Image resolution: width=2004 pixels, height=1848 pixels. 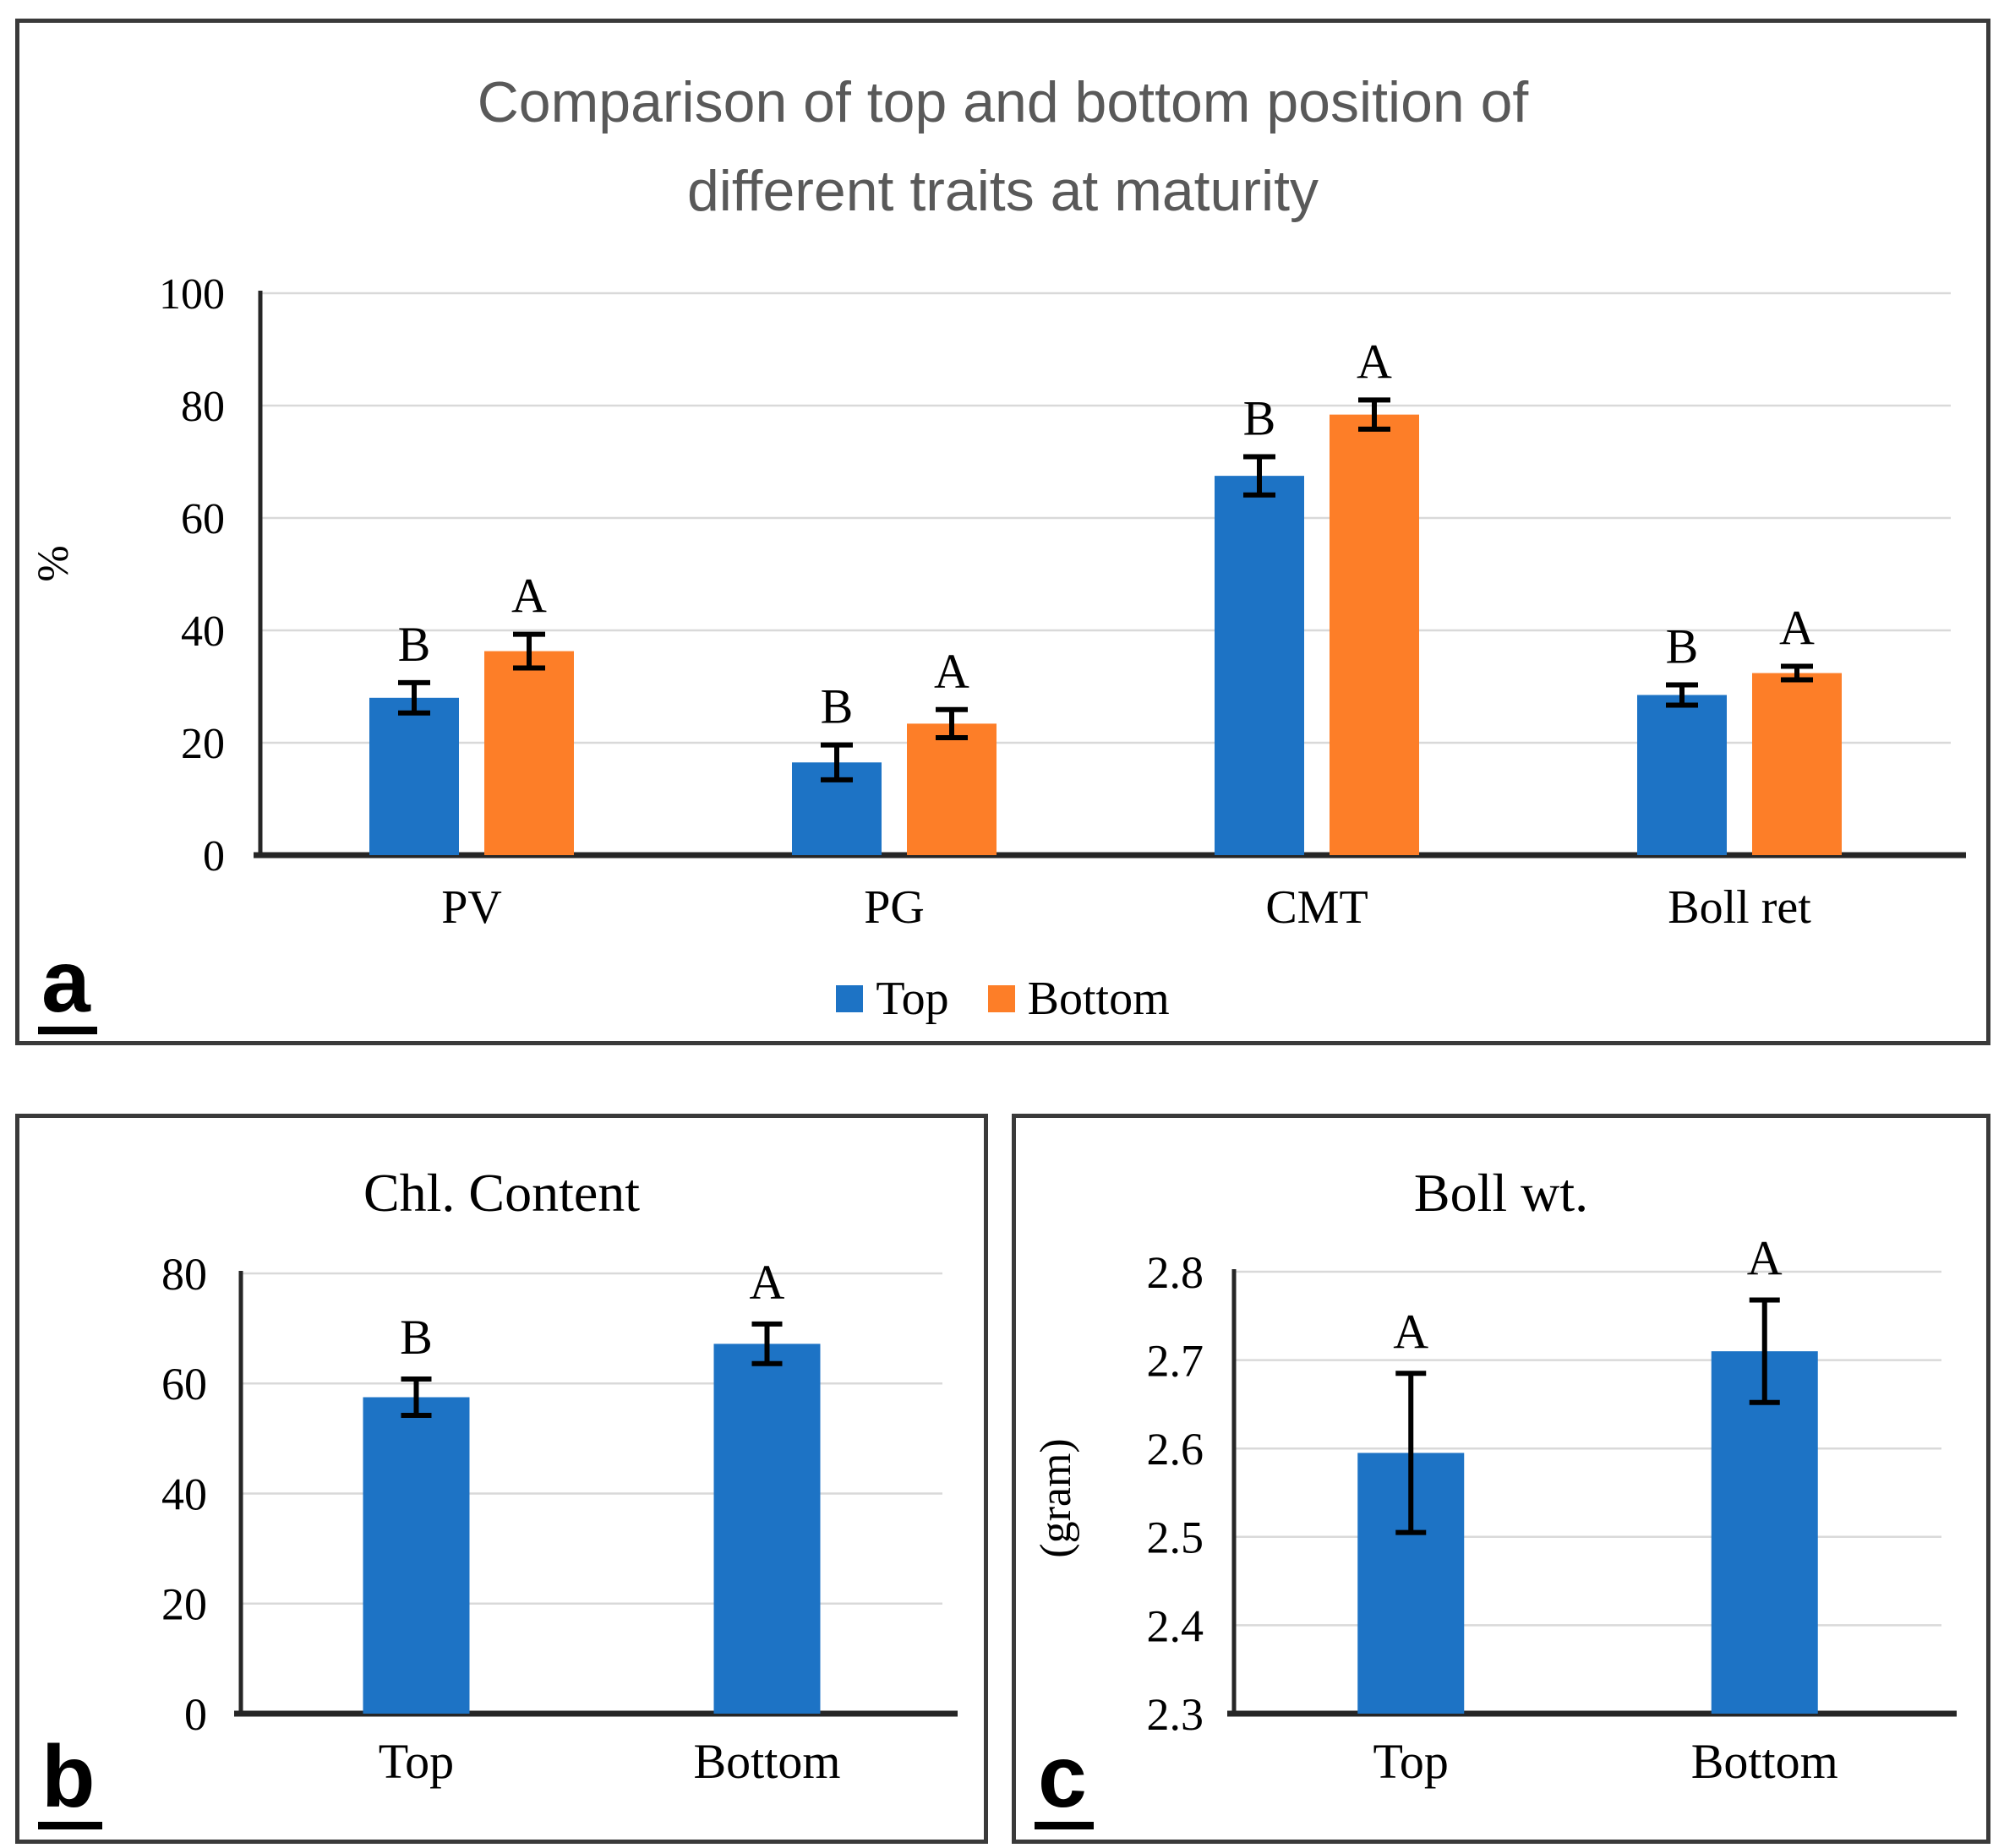 I want to click on chart-b-svg: 0 20 40 60 80 Top B Bottom A, so click(x=559, y=1519).